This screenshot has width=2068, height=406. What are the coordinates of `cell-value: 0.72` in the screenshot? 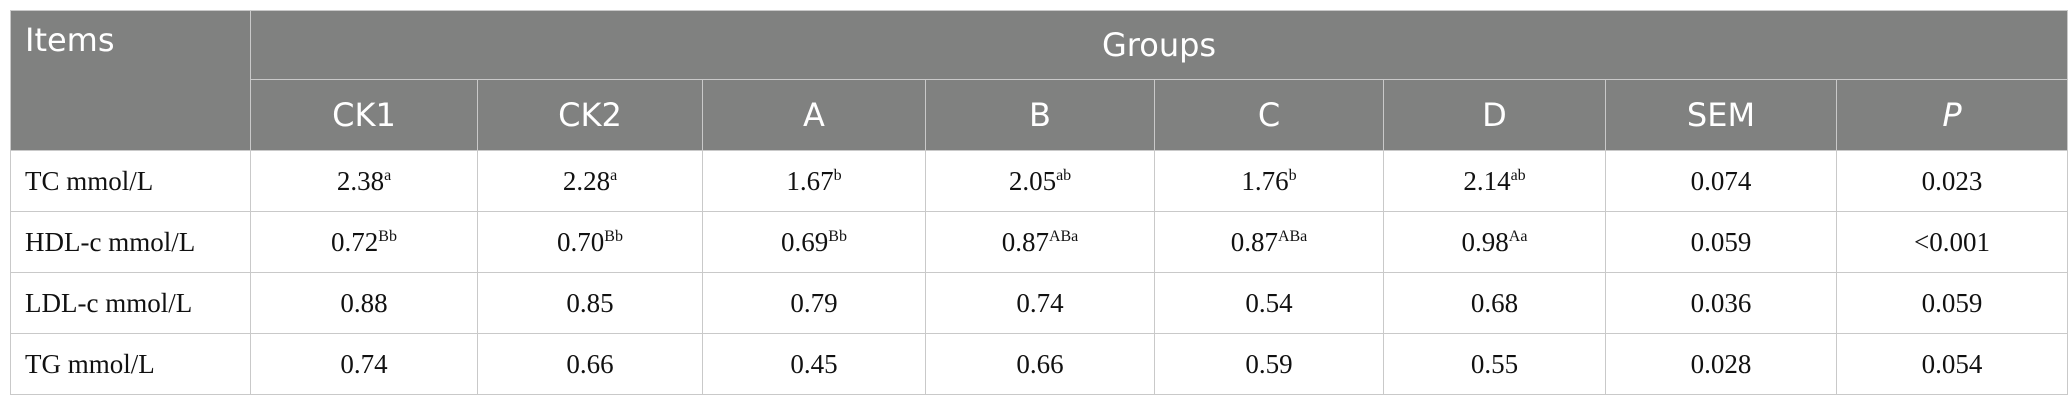 It's located at (355, 241).